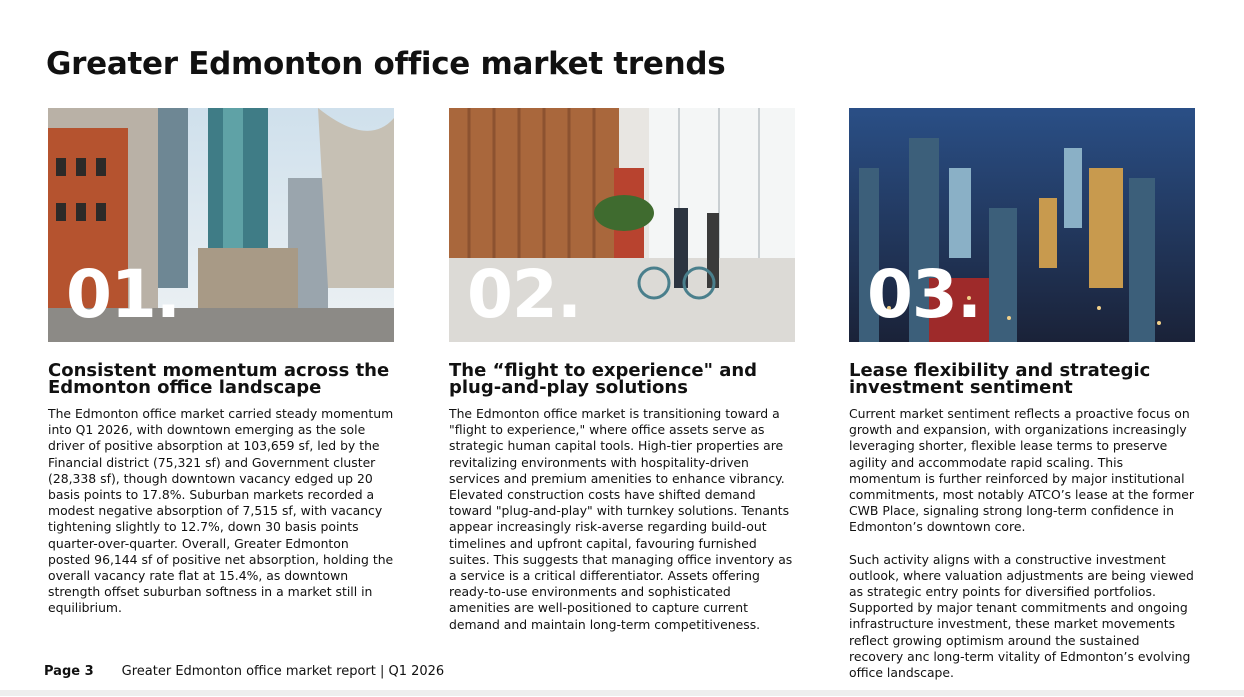  What do you see at coordinates (386, 64) in the screenshot?
I see `page-title: Greater Edmonton office market trends` at bounding box center [386, 64].